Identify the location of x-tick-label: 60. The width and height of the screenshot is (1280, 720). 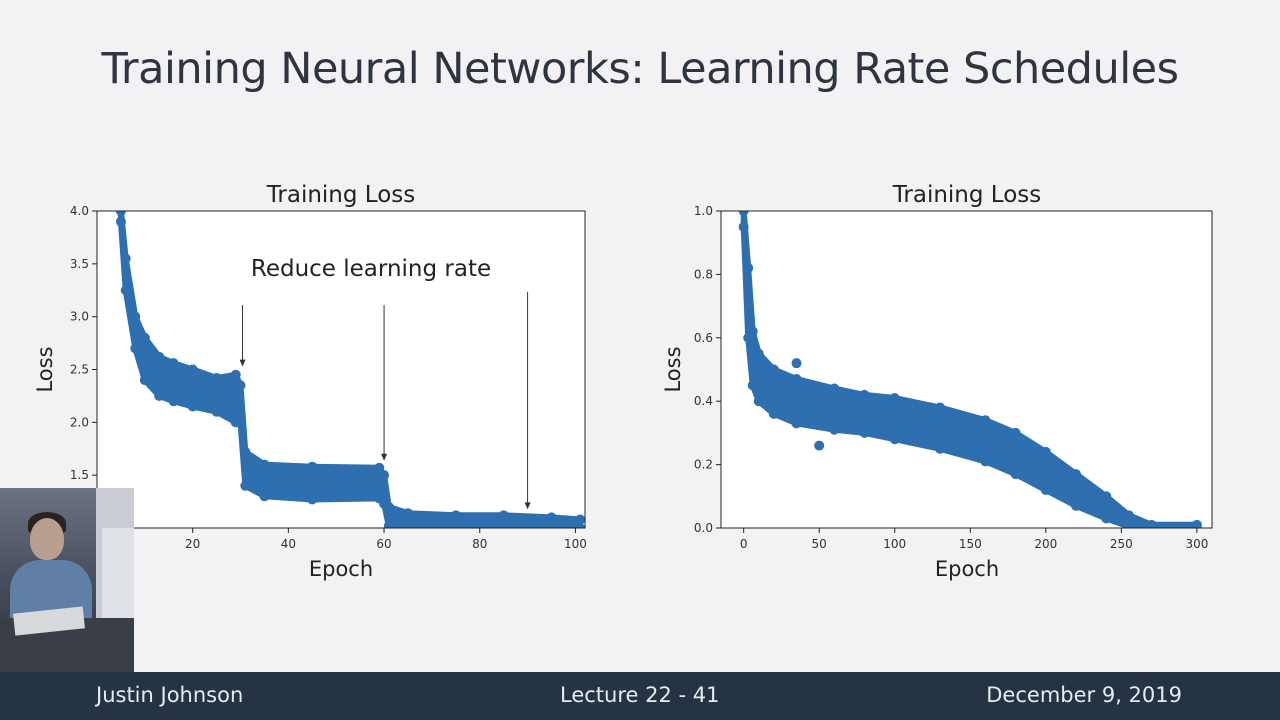
(383, 544).